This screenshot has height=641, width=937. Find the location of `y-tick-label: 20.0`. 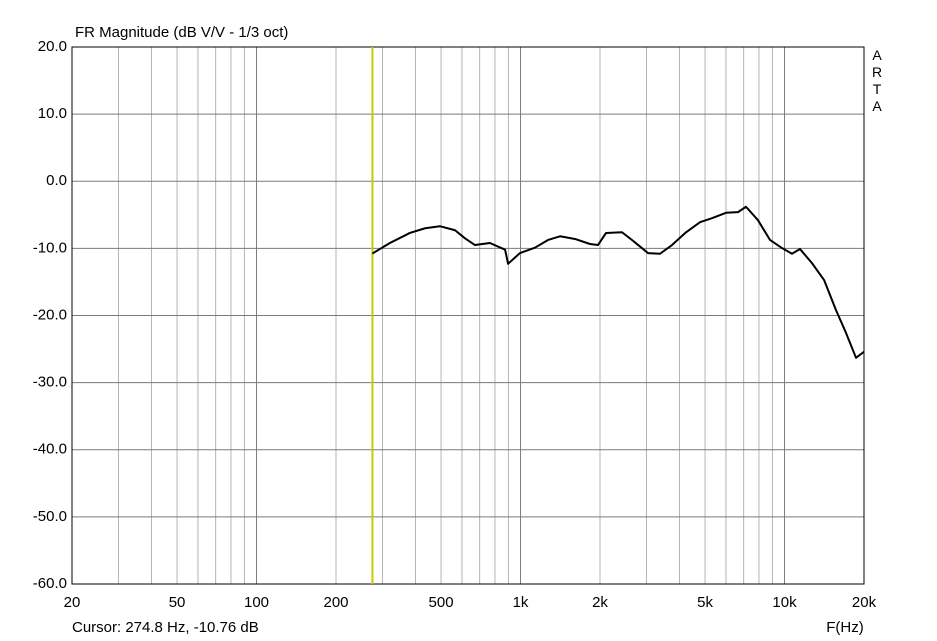

y-tick-label: 20.0 is located at coordinates (52, 46).